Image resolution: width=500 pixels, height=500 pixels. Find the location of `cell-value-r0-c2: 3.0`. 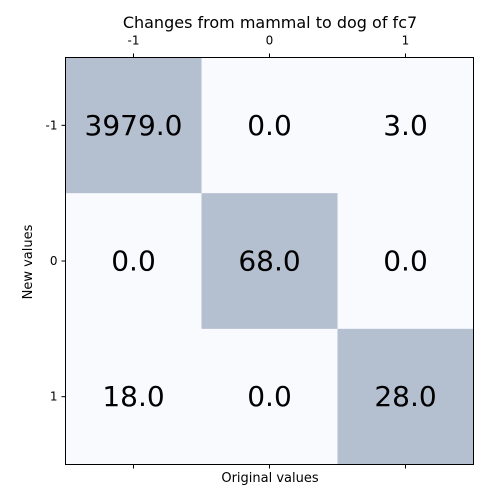

cell-value-r0-c2: 3.0 is located at coordinates (405, 125).